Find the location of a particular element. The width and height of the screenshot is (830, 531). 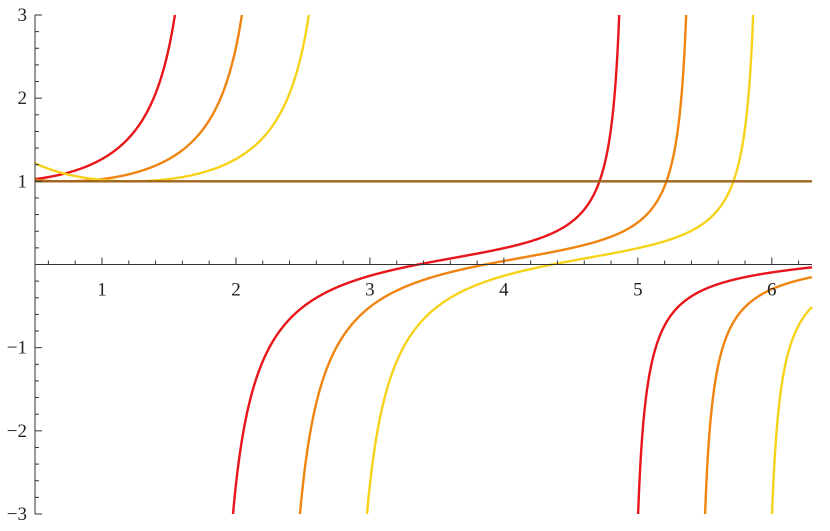

x-tick-label: 6 is located at coordinates (772, 290).